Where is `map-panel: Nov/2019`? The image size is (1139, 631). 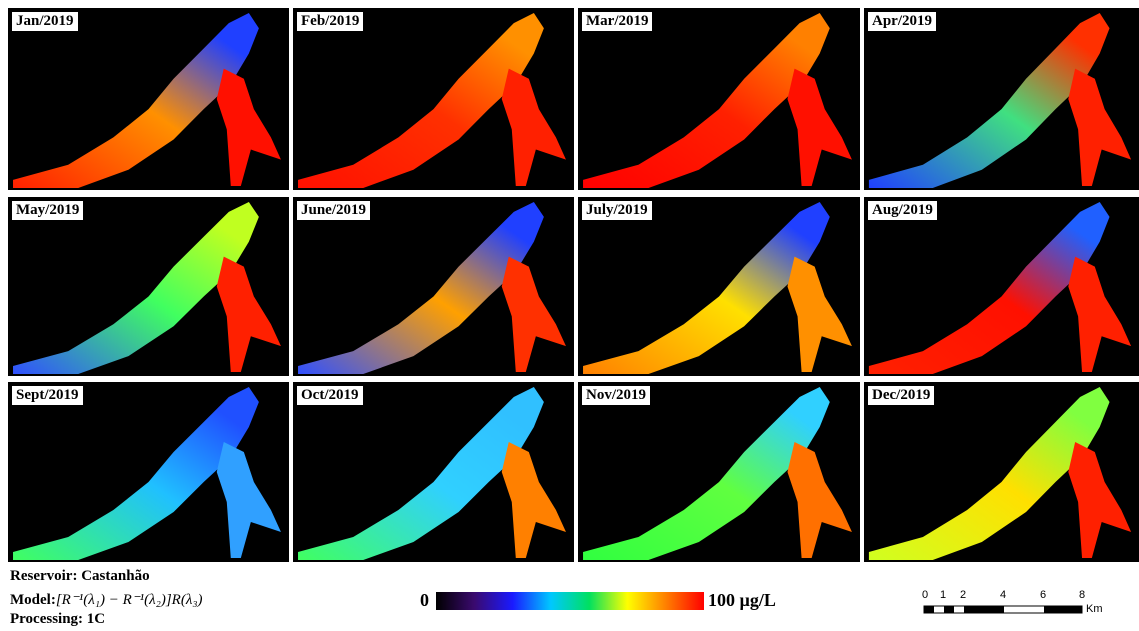 map-panel: Nov/2019 is located at coordinates (719, 472).